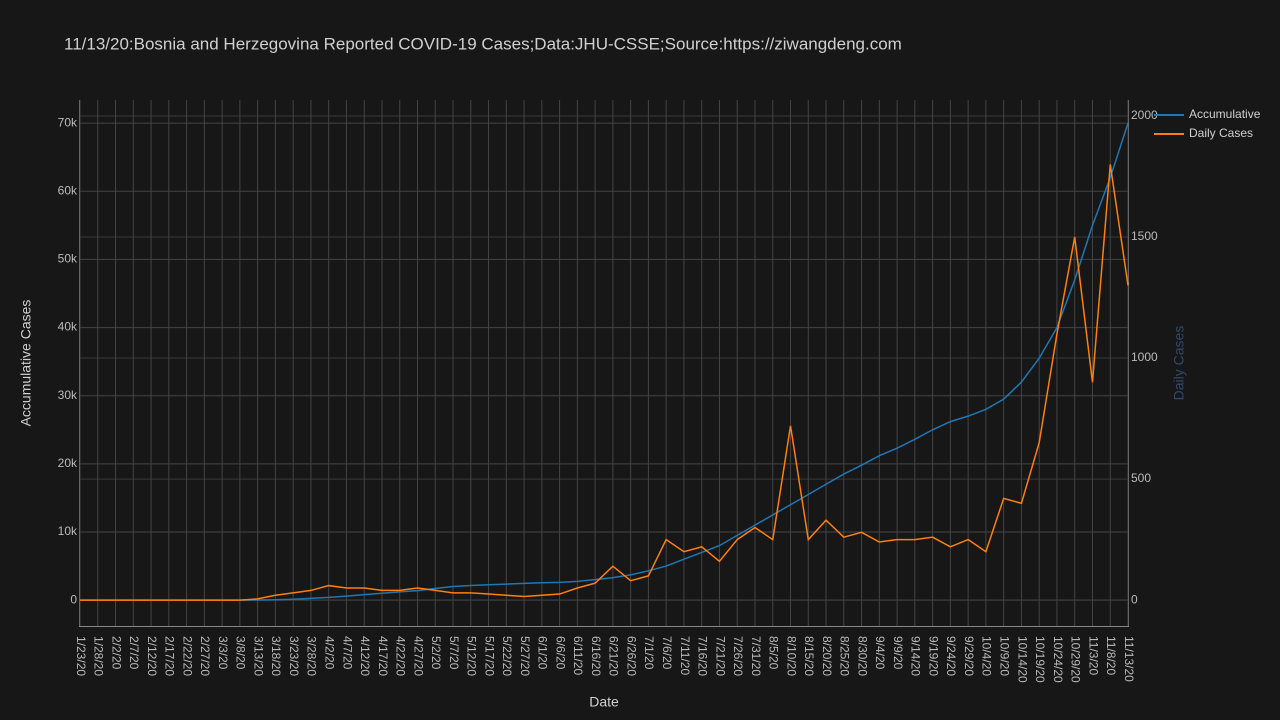 The height and width of the screenshot is (720, 1280). Describe the element at coordinates (543, 653) in the screenshot. I see `x-tick-label: 6/1/20` at that location.